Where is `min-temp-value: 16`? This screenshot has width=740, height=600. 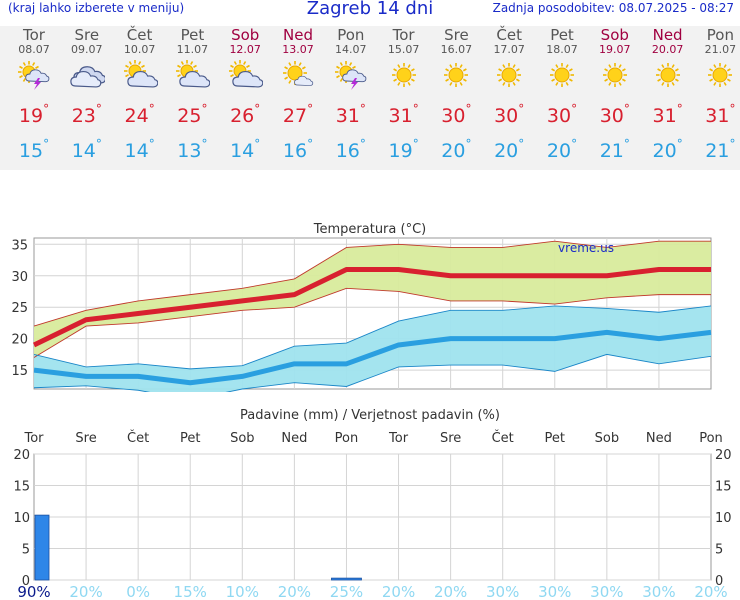 min-temp-value: 16 is located at coordinates (347, 151).